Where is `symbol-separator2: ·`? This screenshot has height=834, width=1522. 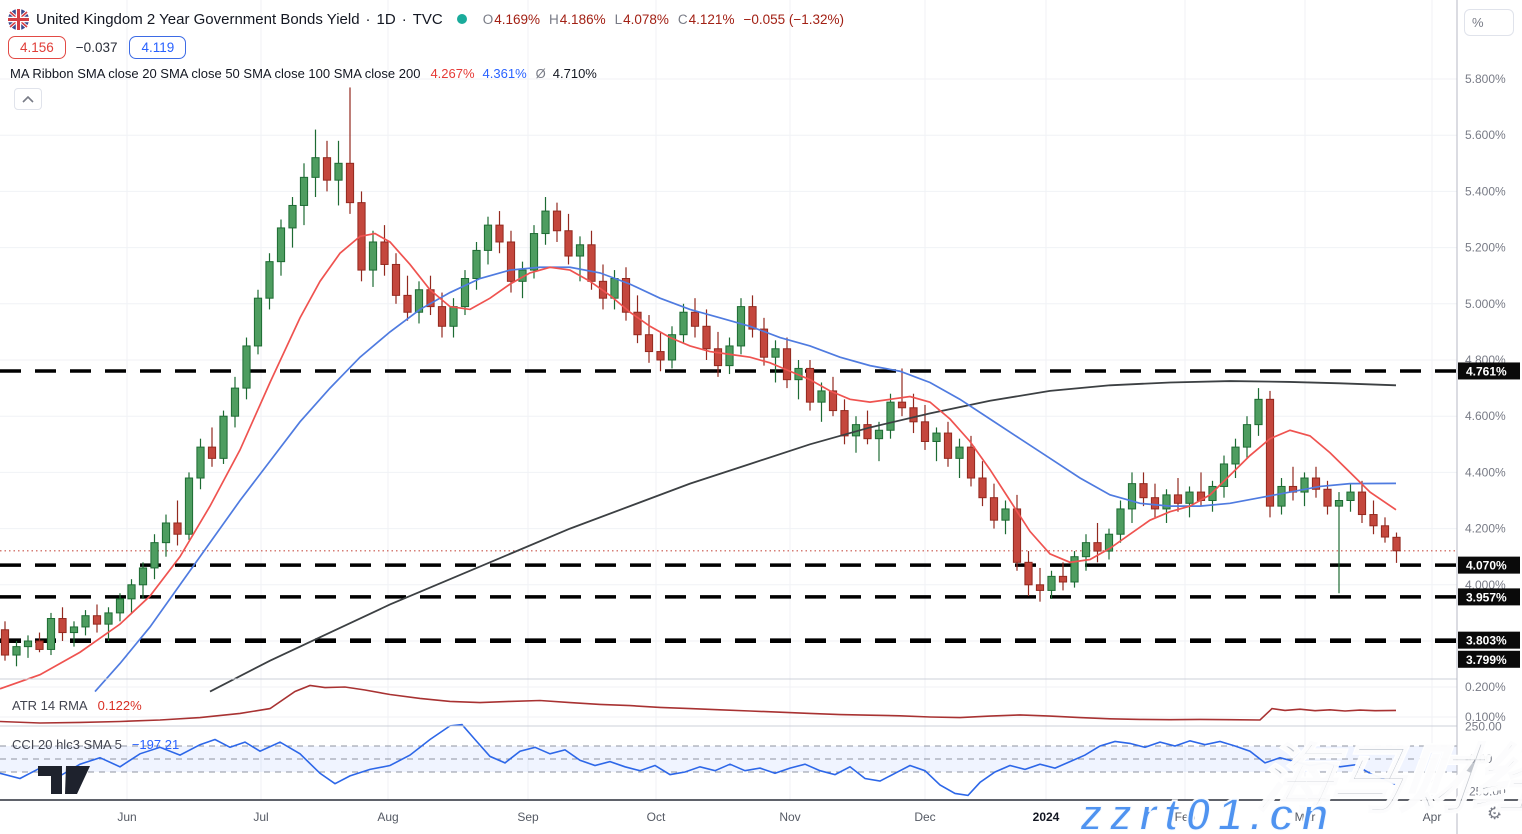
symbol-separator2: · is located at coordinates (404, 19).